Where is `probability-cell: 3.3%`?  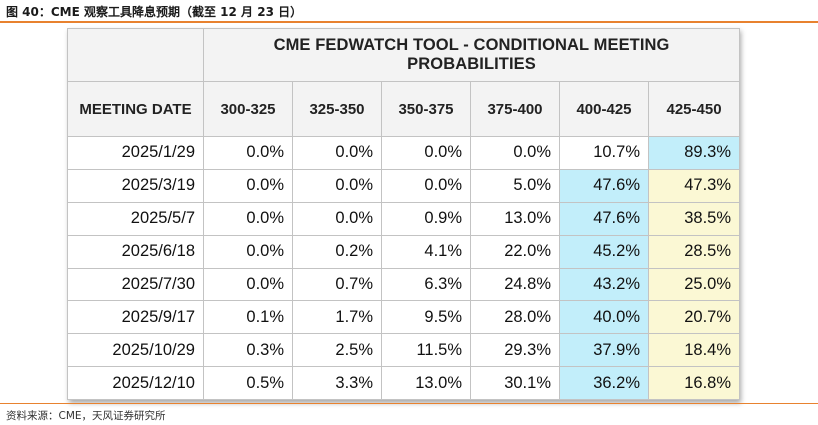 probability-cell: 3.3% is located at coordinates (337, 383).